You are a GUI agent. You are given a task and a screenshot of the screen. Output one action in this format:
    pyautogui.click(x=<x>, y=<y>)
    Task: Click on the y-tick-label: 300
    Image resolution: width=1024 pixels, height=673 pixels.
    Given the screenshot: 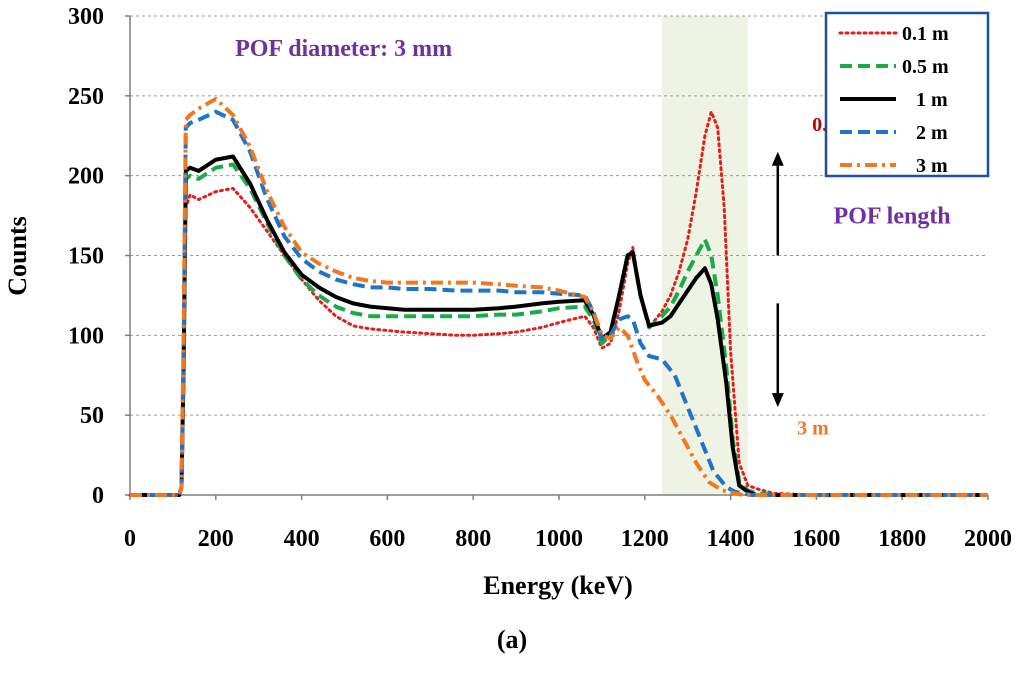 What is the action you would take?
    pyautogui.click(x=86, y=17)
    